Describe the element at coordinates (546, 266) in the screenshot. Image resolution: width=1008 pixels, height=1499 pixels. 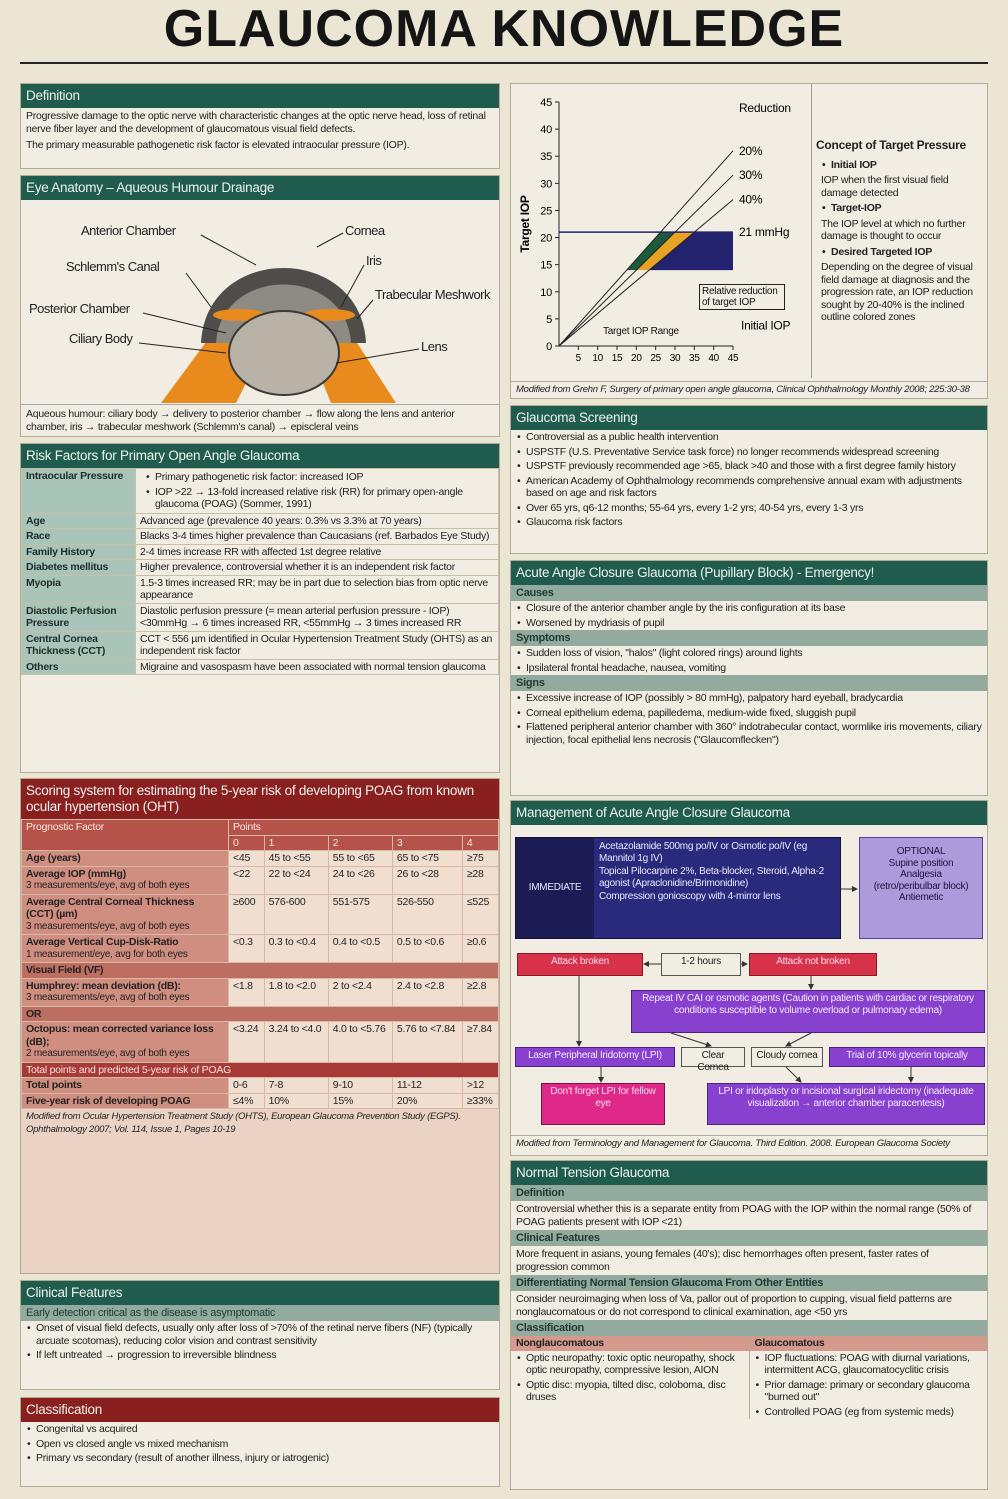
I see `y-tick-label: 15` at that location.